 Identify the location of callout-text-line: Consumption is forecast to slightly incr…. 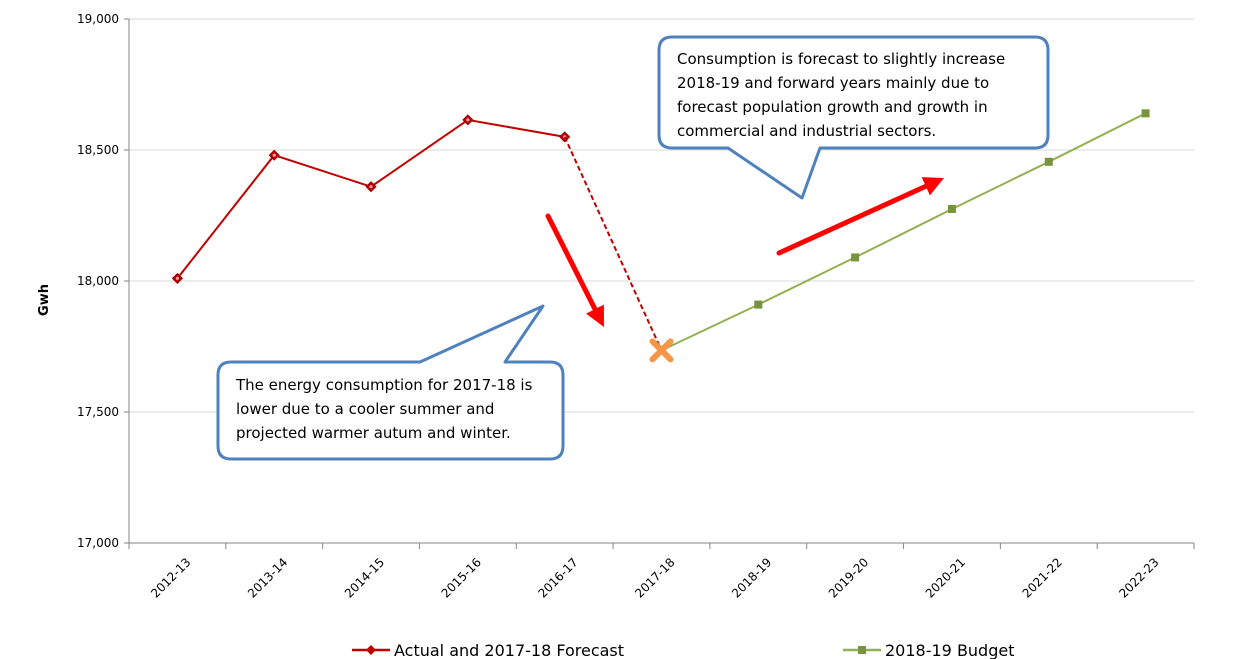
(841, 59).